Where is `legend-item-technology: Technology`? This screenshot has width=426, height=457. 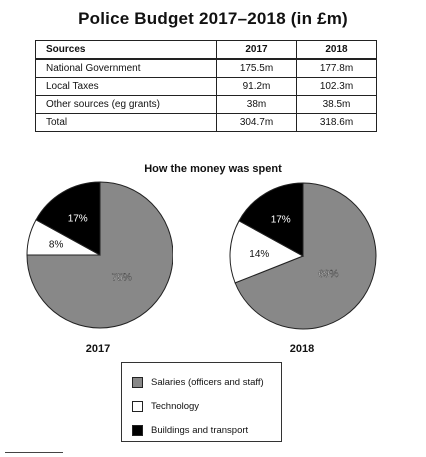
legend-item-technology: Technology is located at coordinates (165, 406).